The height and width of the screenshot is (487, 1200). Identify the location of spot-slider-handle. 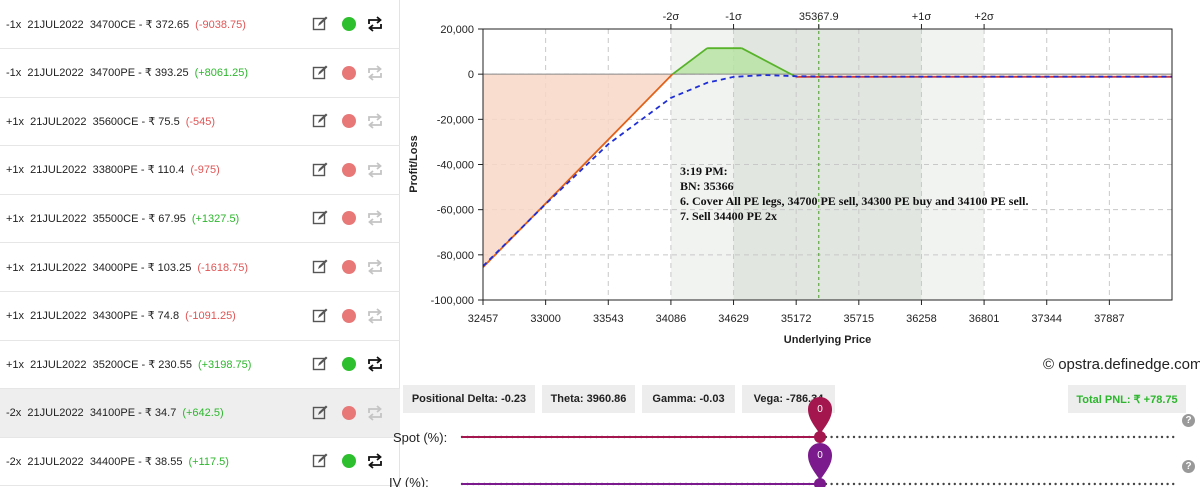
(820, 437).